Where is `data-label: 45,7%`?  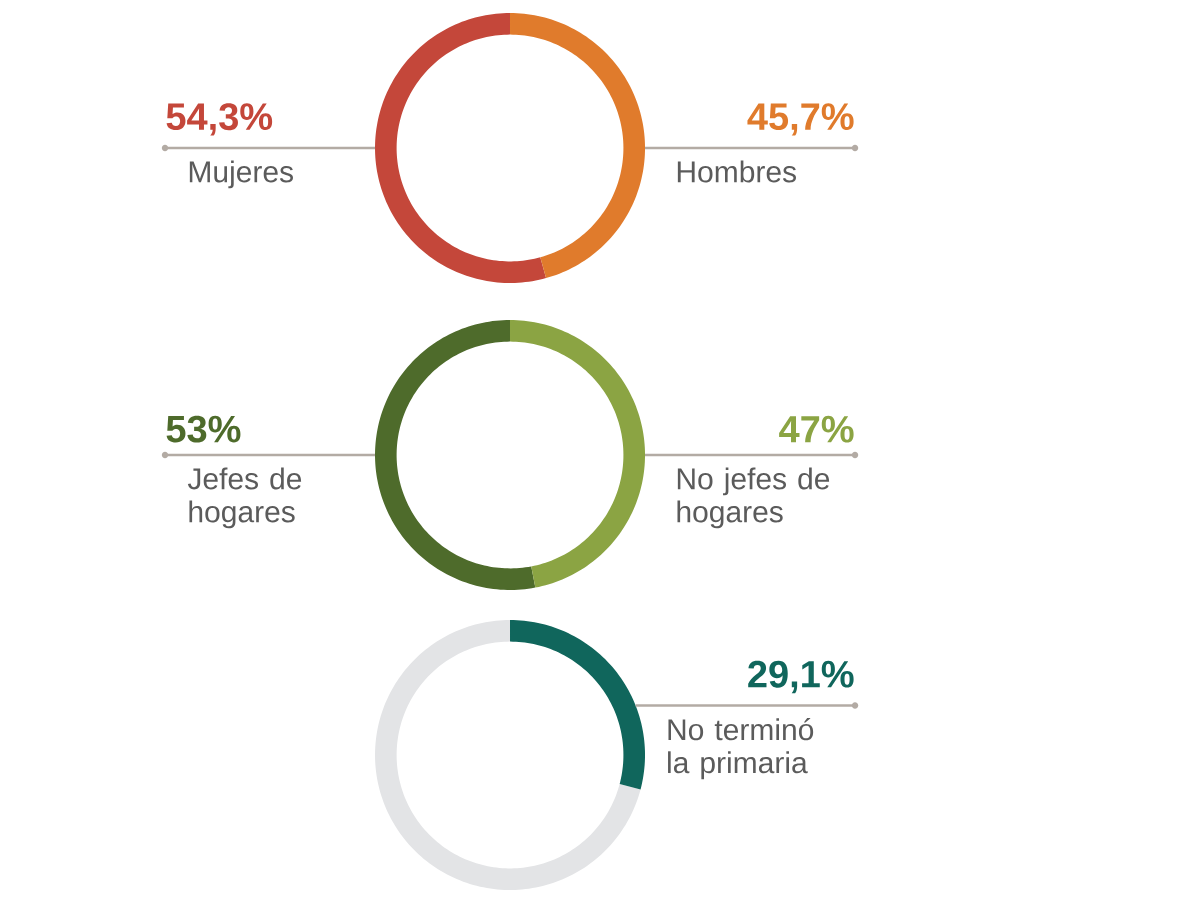
data-label: 45,7% is located at coordinates (800, 119).